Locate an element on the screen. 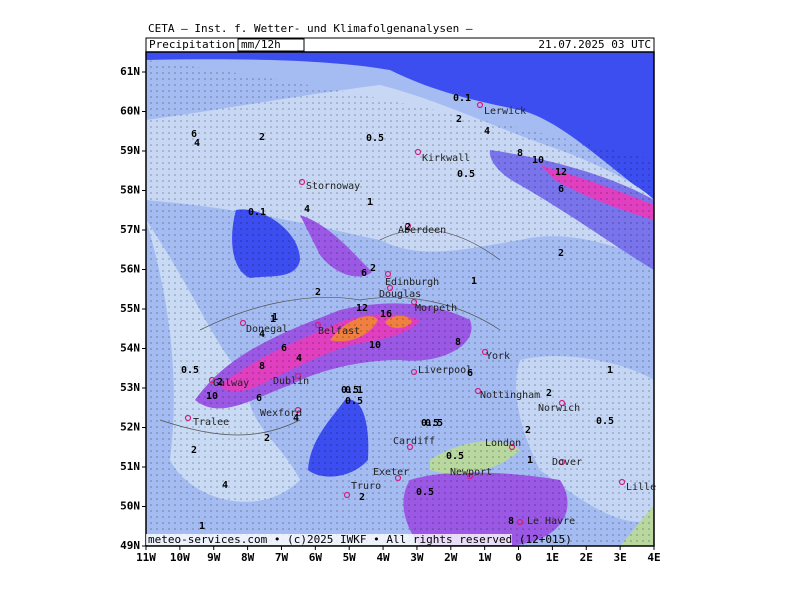  lon-label: 2W is located at coordinates (451, 557).